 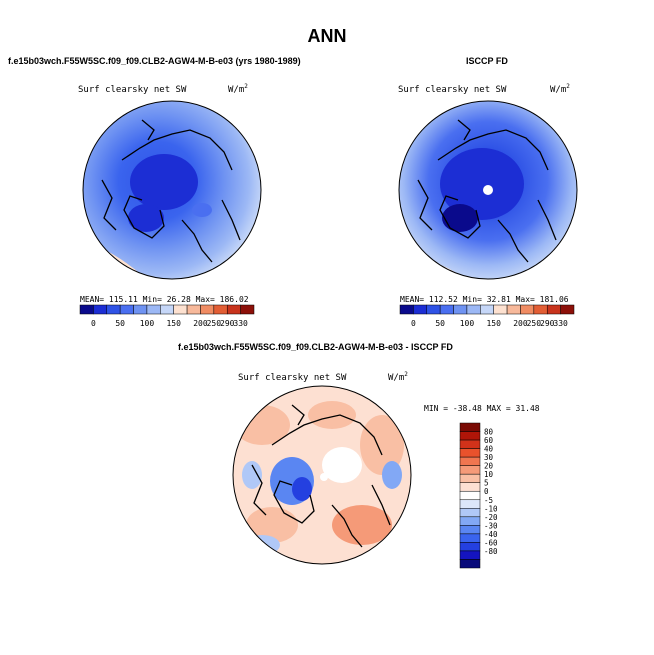 What do you see at coordinates (398, 377) in the screenshot?
I see `units-label-diff: W/m2` at bounding box center [398, 377].